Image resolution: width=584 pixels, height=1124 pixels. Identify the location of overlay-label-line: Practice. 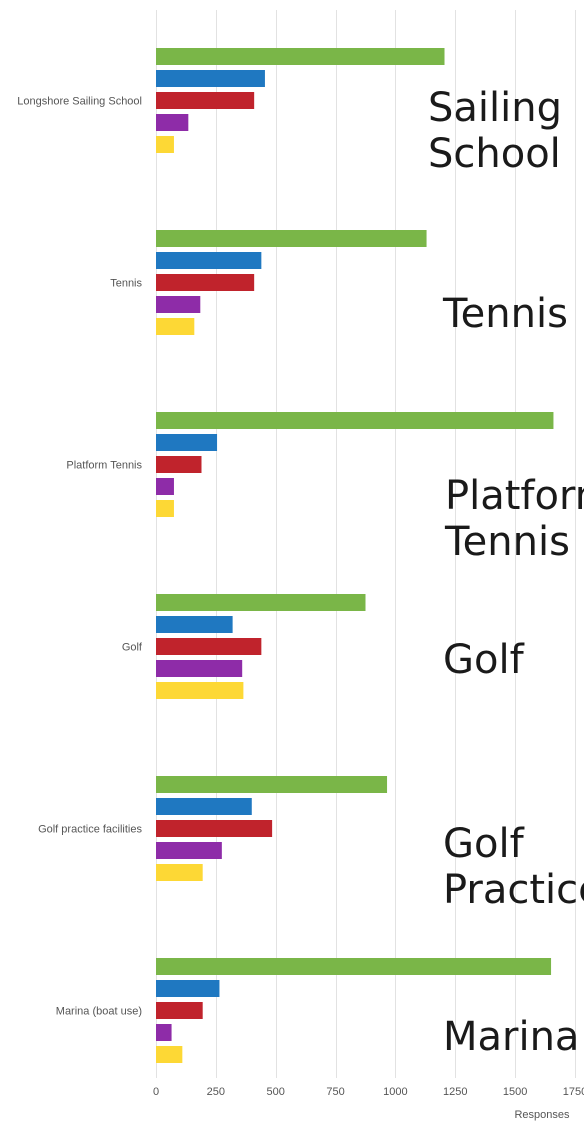
(513, 890).